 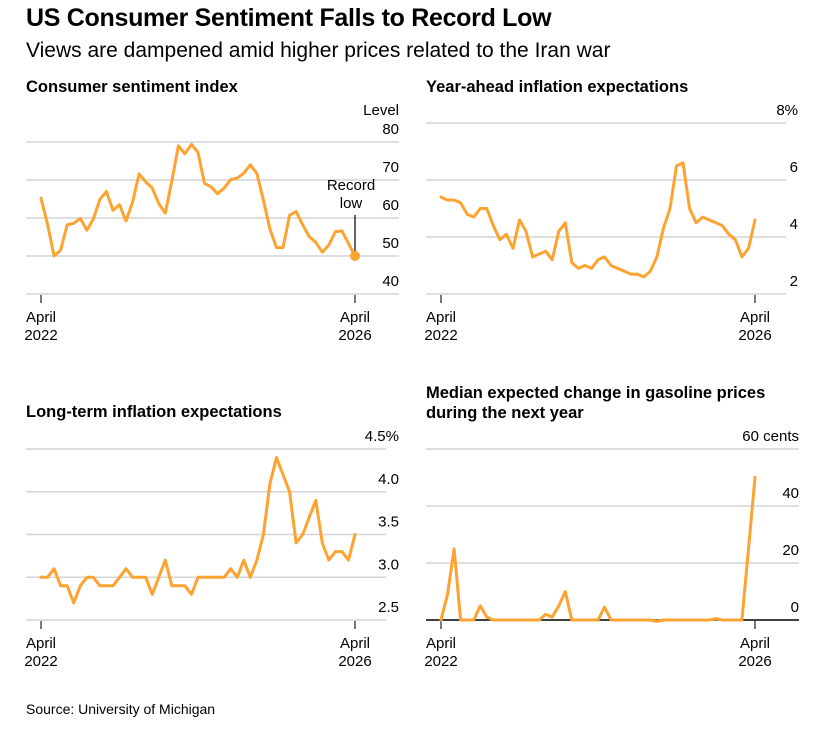 I want to click on y-tick-label: 20, so click(x=790, y=550).